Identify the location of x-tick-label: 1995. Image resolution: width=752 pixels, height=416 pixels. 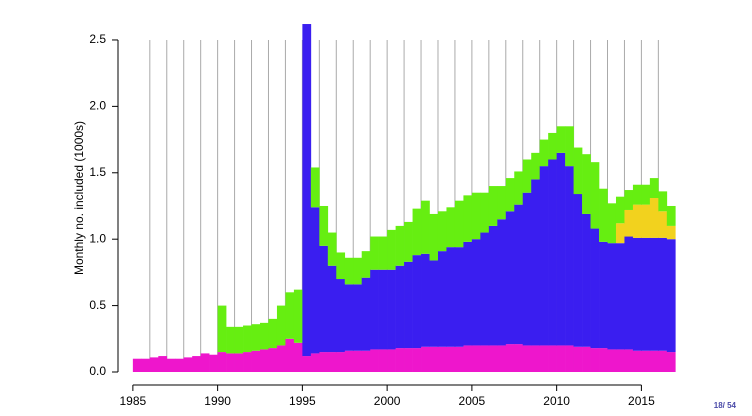
(302, 401).